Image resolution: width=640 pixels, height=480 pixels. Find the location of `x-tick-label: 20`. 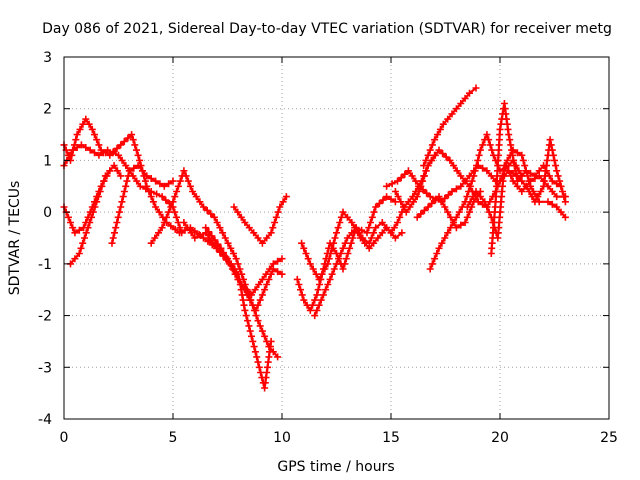

x-tick-label: 20 is located at coordinates (500, 438).